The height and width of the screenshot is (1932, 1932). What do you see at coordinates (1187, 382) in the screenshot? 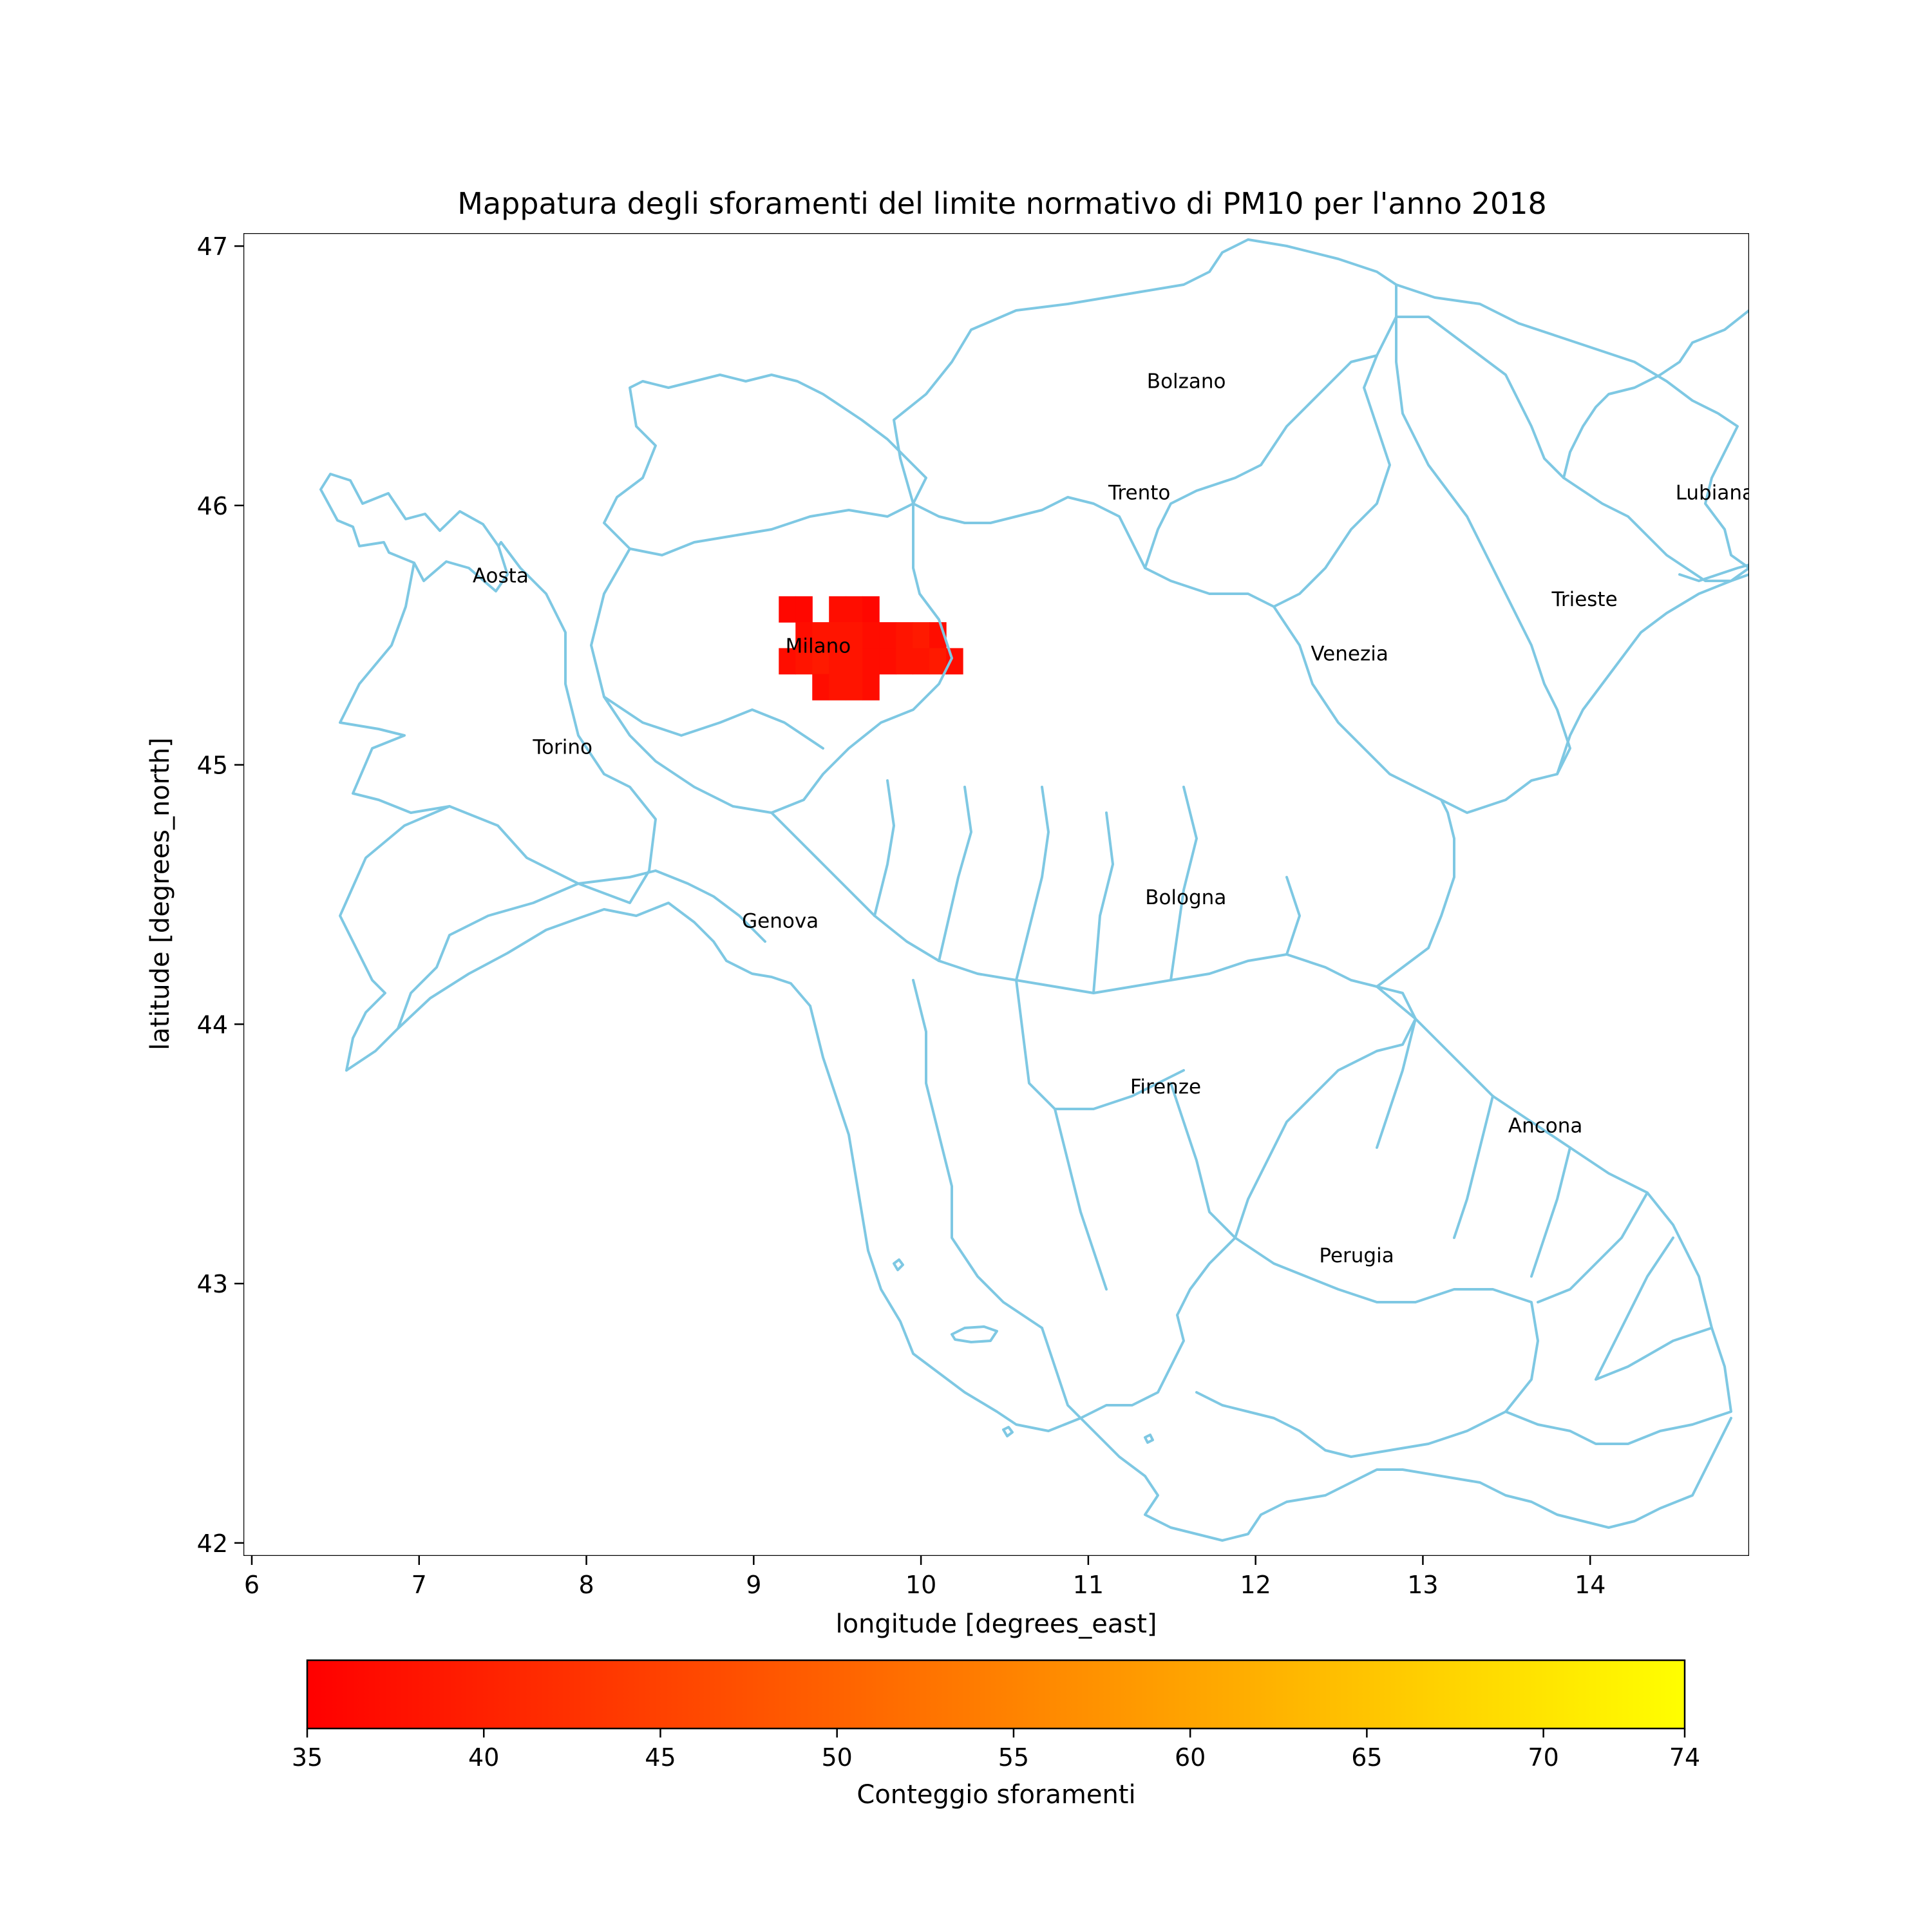
I see `city-label-bolzano: Bolzano` at bounding box center [1187, 382].